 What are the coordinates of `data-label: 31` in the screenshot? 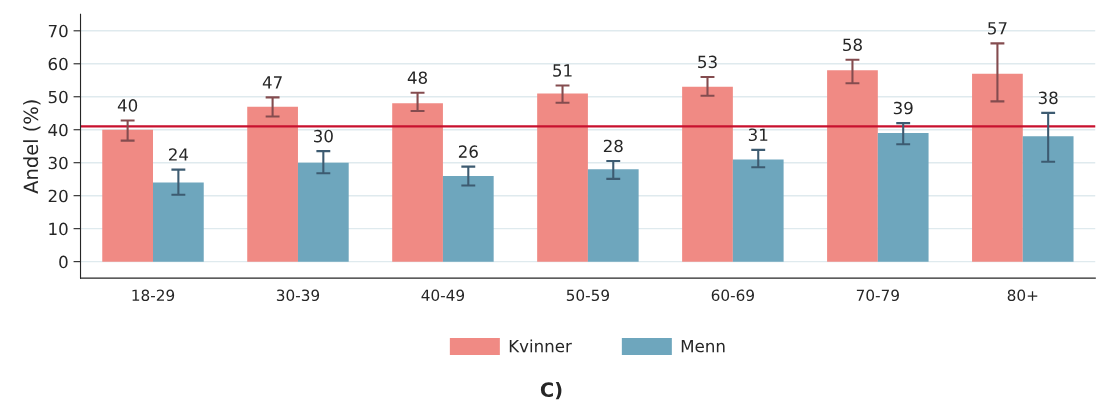 It's located at (758, 135).